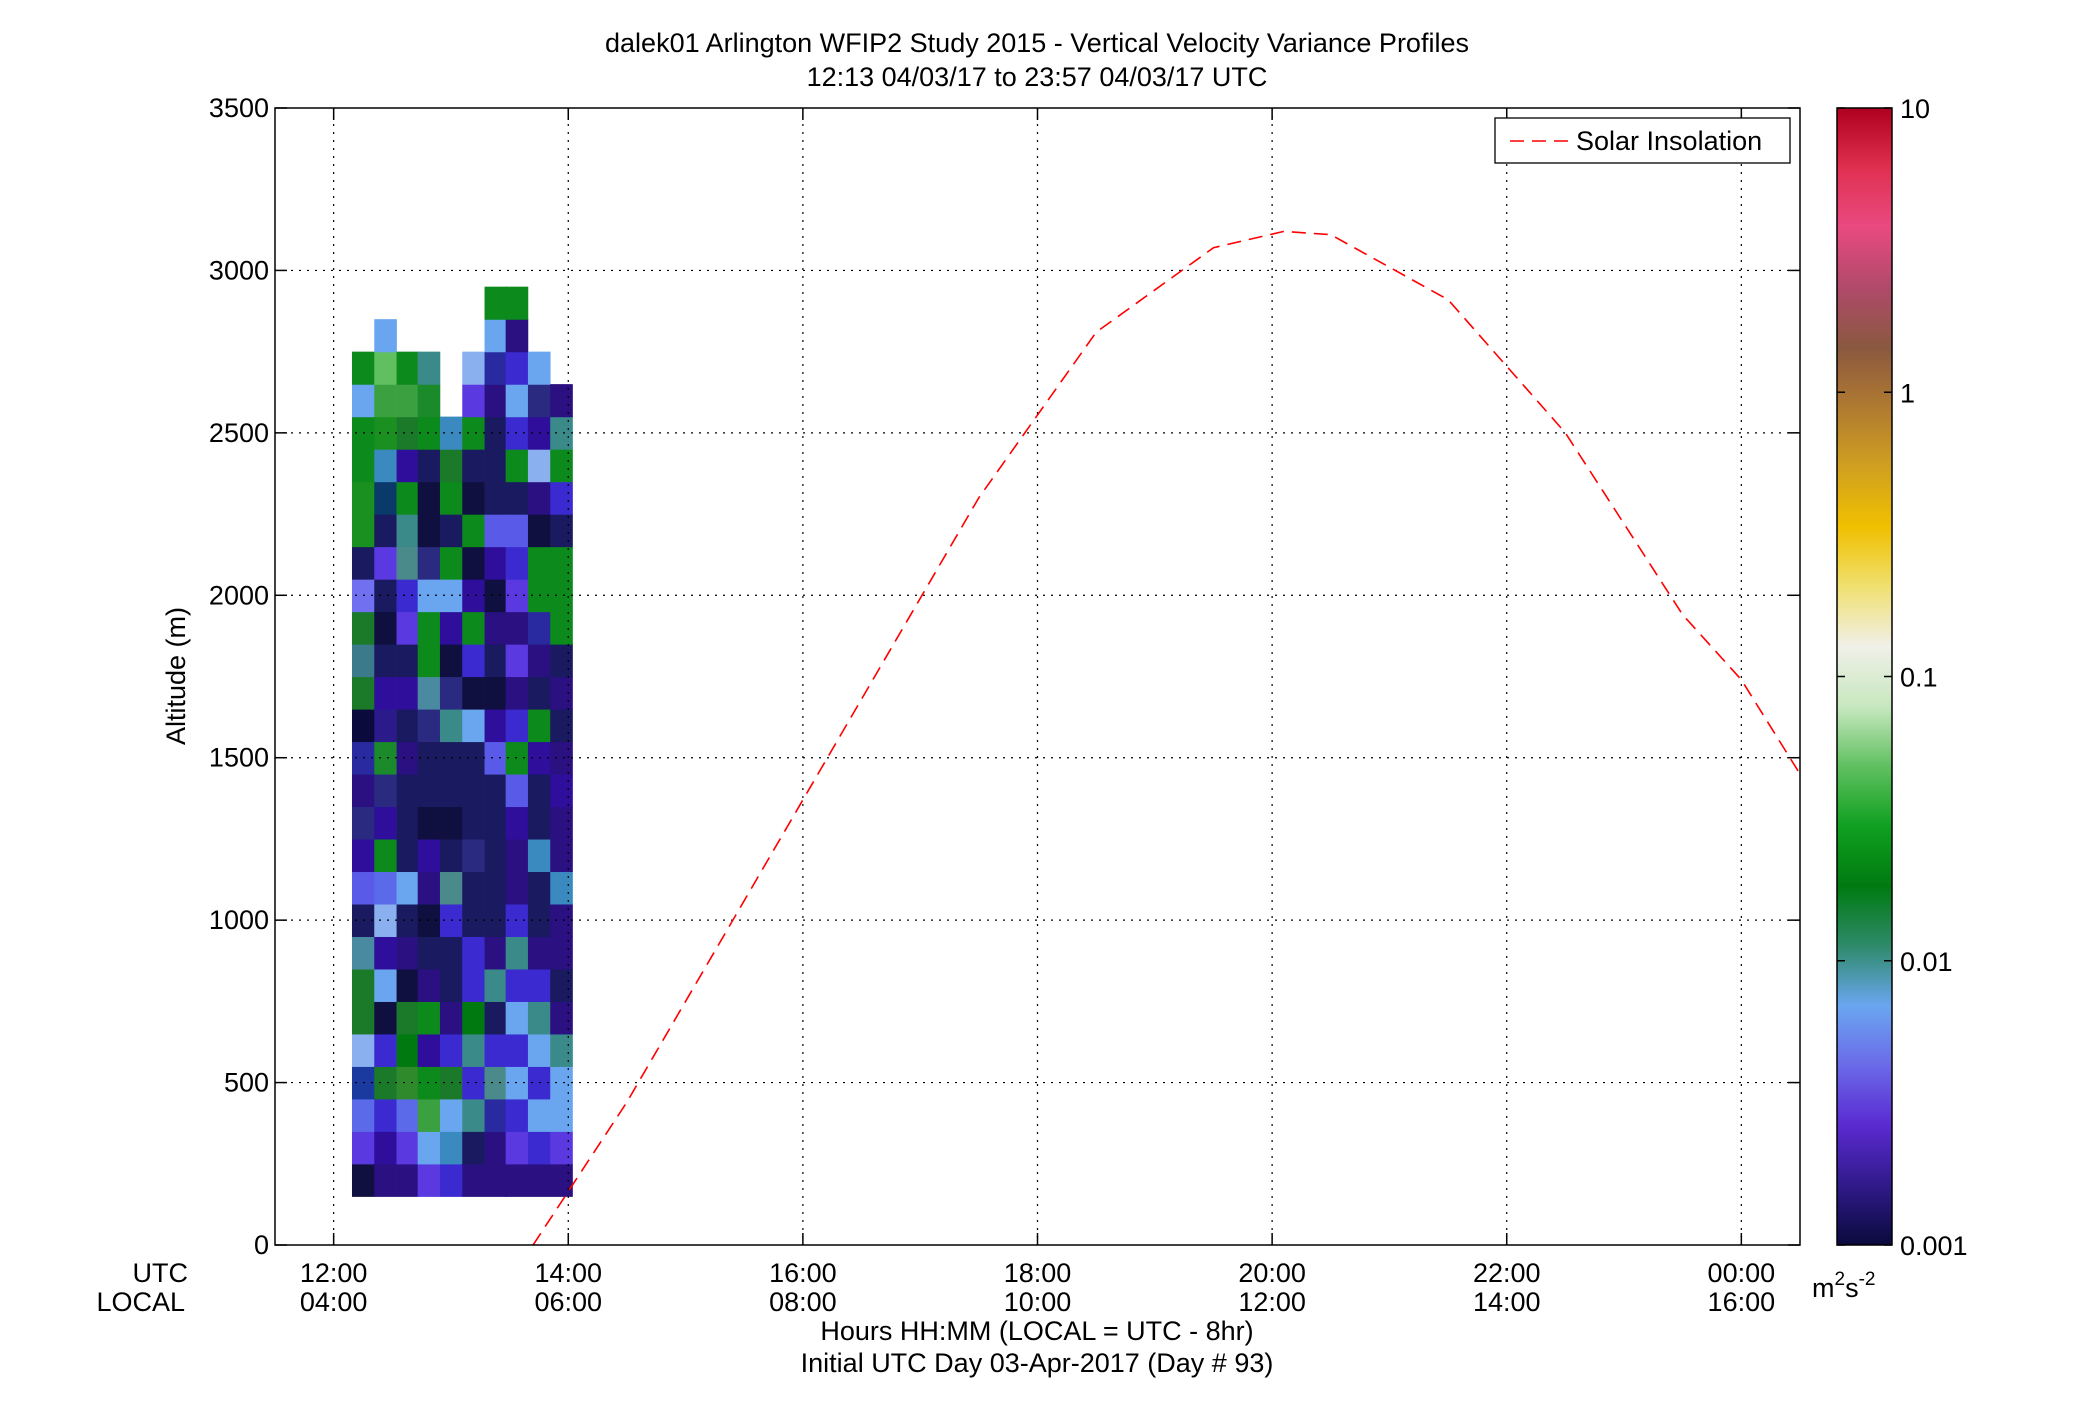  Describe the element at coordinates (239, 758) in the screenshot. I see `y-tick-label-3: 1500` at that location.